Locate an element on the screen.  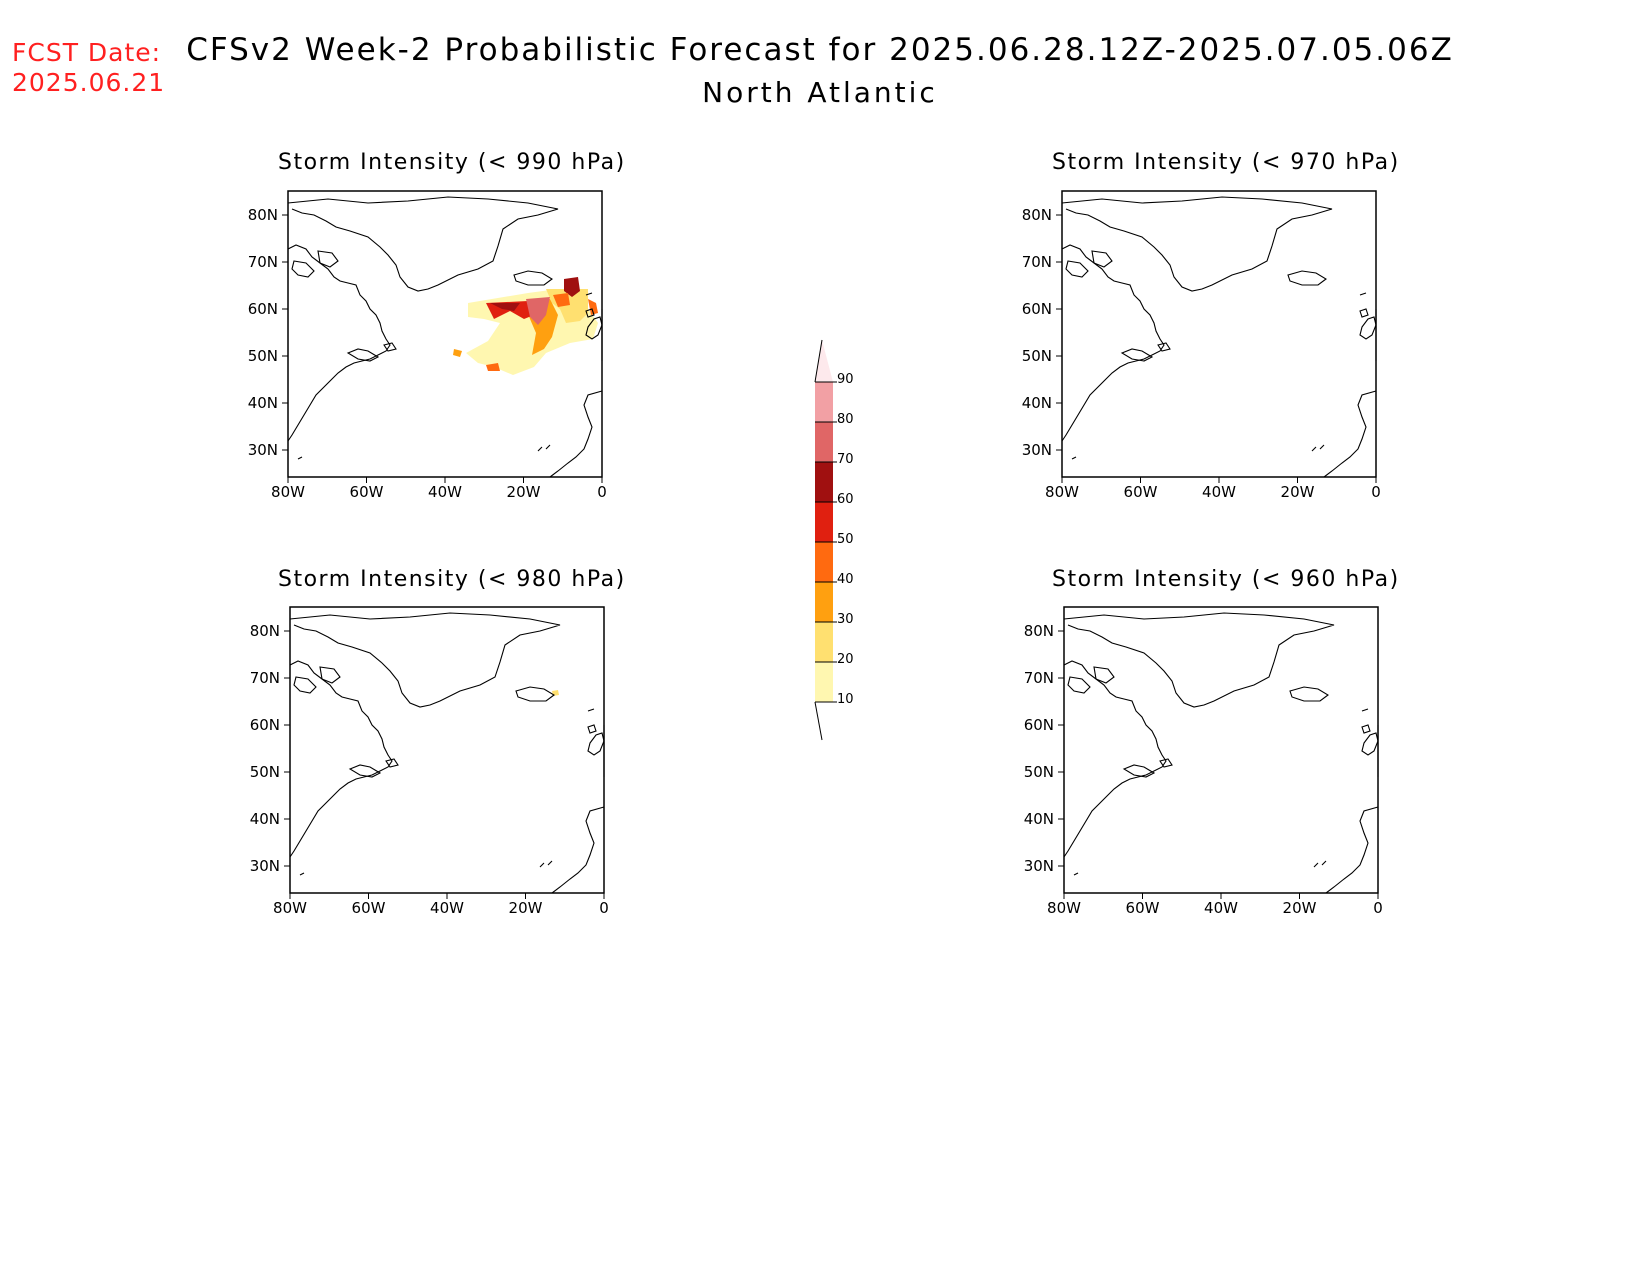
probability-shading is located at coordinates (525, 326).